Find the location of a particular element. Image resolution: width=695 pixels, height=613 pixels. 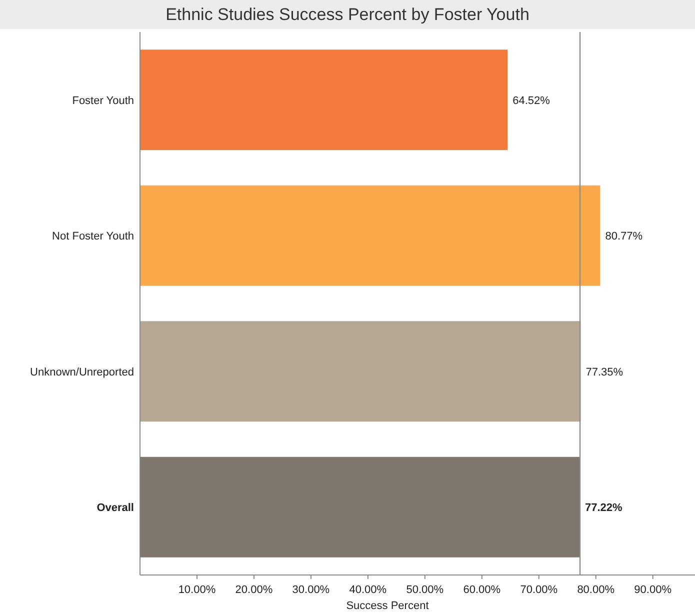

data-label: 77.22% is located at coordinates (604, 508).